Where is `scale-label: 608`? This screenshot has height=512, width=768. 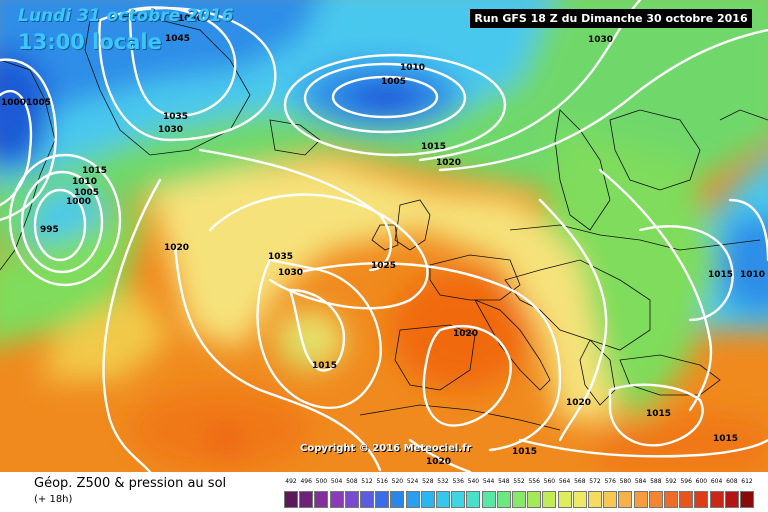
scale-label: 608 is located at coordinates (732, 481).